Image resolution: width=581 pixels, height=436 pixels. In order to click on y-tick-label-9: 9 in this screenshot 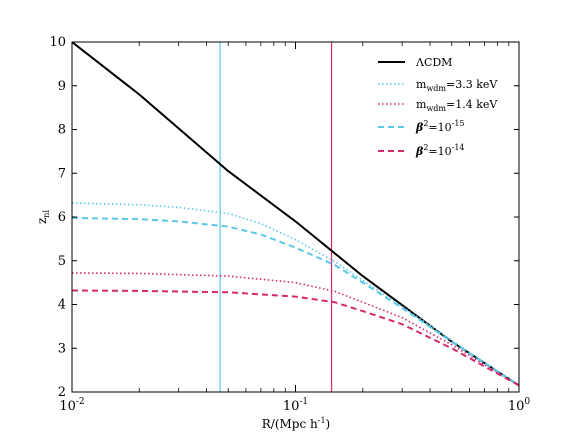, I will do `click(62, 86)`.